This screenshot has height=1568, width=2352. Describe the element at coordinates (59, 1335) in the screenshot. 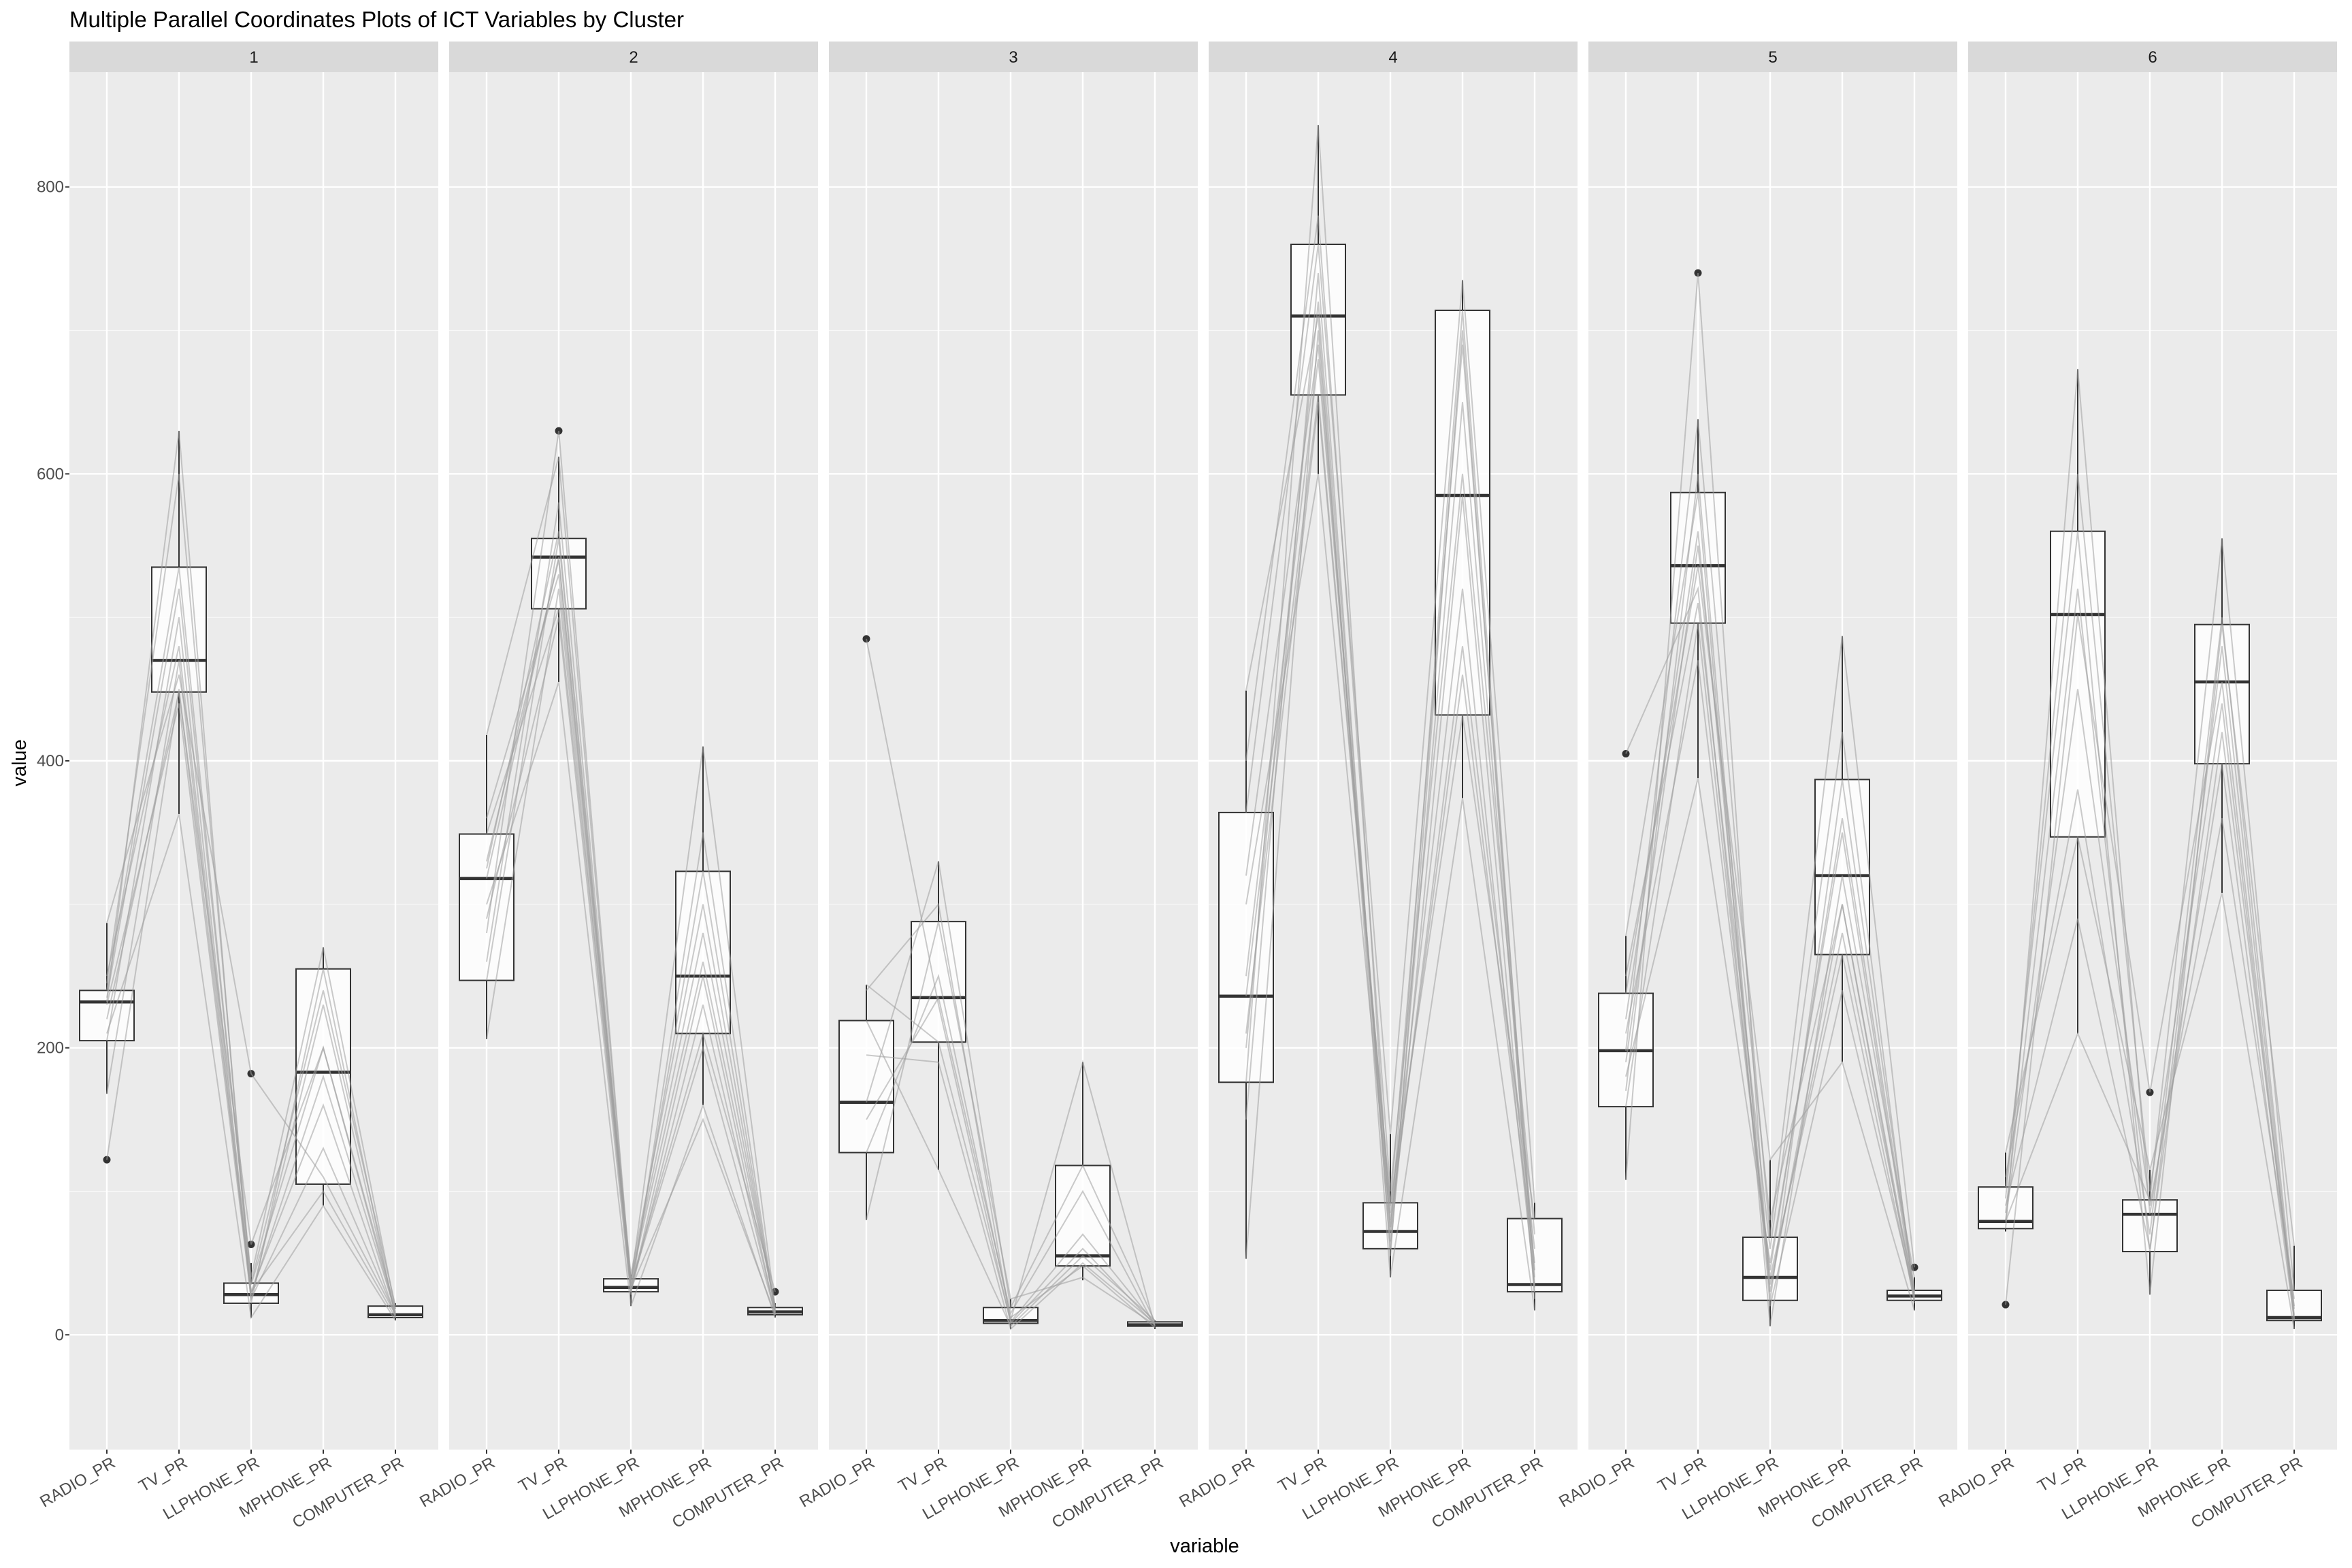

I see `y-tick-label: 0` at that location.